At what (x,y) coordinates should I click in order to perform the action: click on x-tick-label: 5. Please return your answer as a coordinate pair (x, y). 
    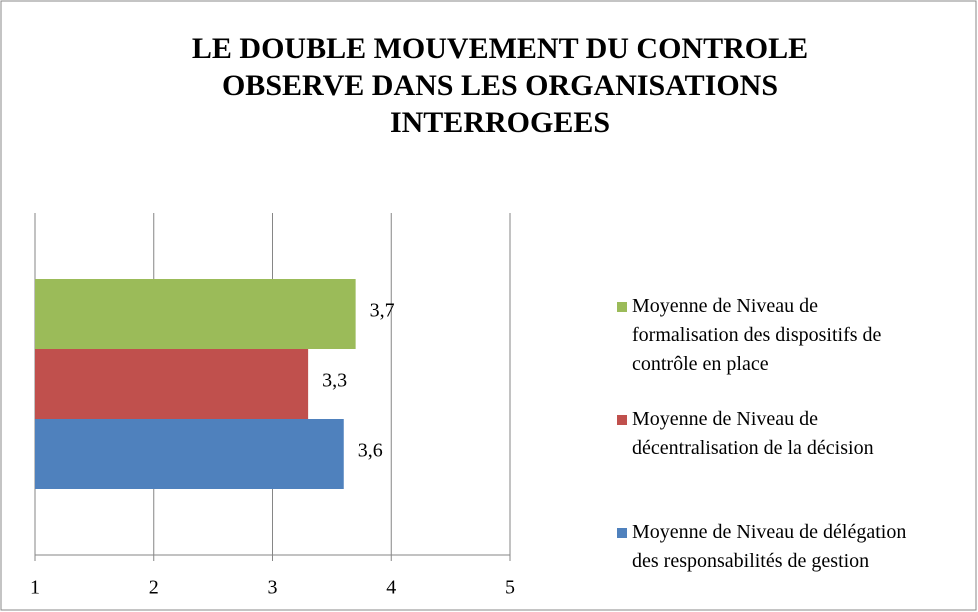
    Looking at the image, I should click on (510, 588).